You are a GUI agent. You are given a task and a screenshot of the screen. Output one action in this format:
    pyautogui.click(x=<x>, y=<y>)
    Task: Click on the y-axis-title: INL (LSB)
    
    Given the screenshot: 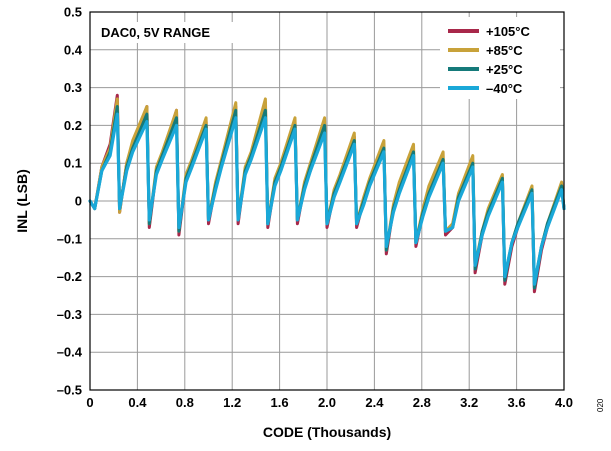 What is the action you would take?
    pyautogui.click(x=22, y=201)
    